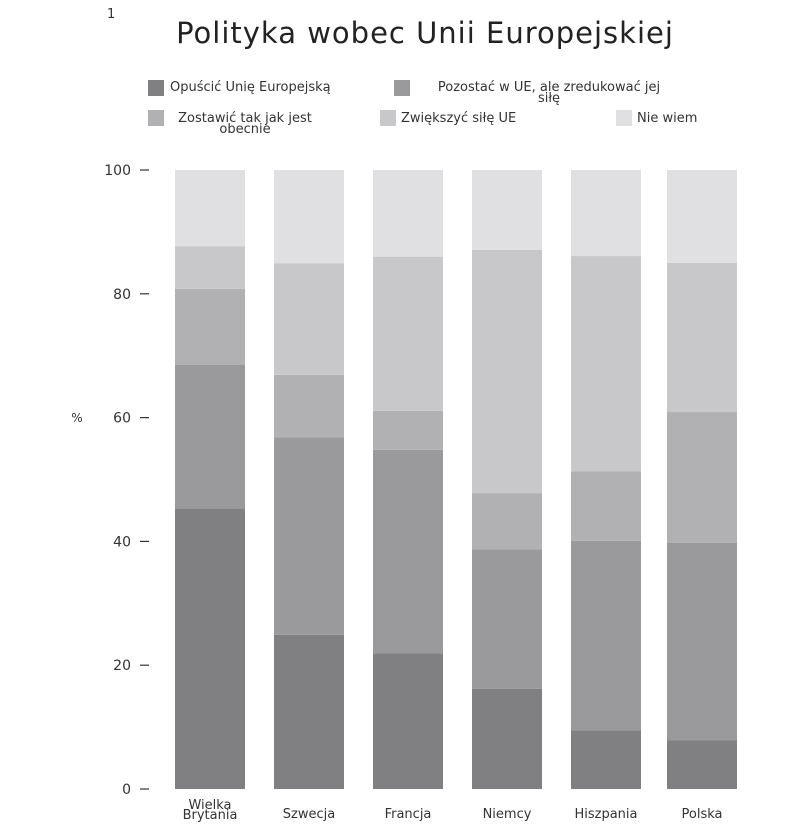  What do you see at coordinates (549, 93) in the screenshot?
I see `legend-label-reduce-power: Pozostać w UE, ale zredukować jej siłę` at bounding box center [549, 93].